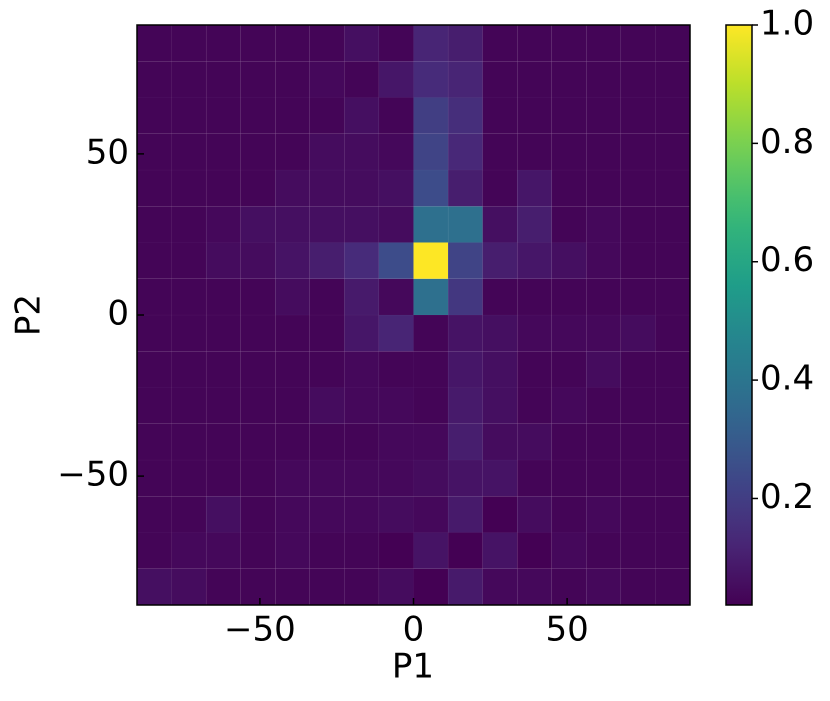  What do you see at coordinates (787, 260) in the screenshot?
I see `colorbar-tick-label: 0.6` at bounding box center [787, 260].